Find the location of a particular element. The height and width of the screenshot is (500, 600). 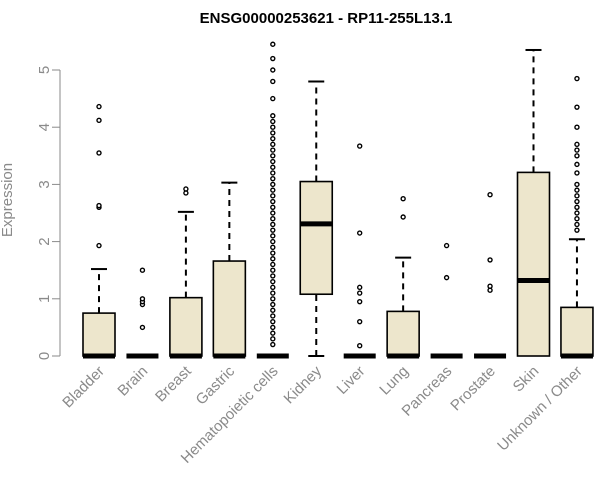

y-tick-label: 4 is located at coordinates (44, 127).